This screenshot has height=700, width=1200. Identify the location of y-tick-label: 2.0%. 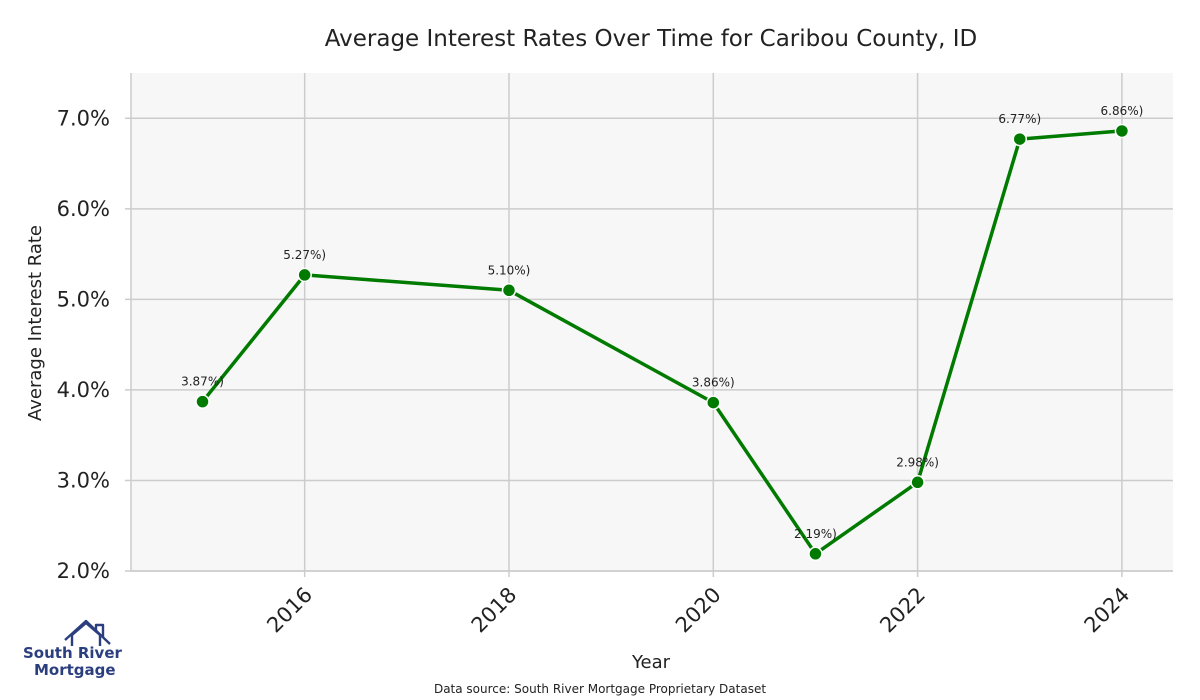
(83, 571).